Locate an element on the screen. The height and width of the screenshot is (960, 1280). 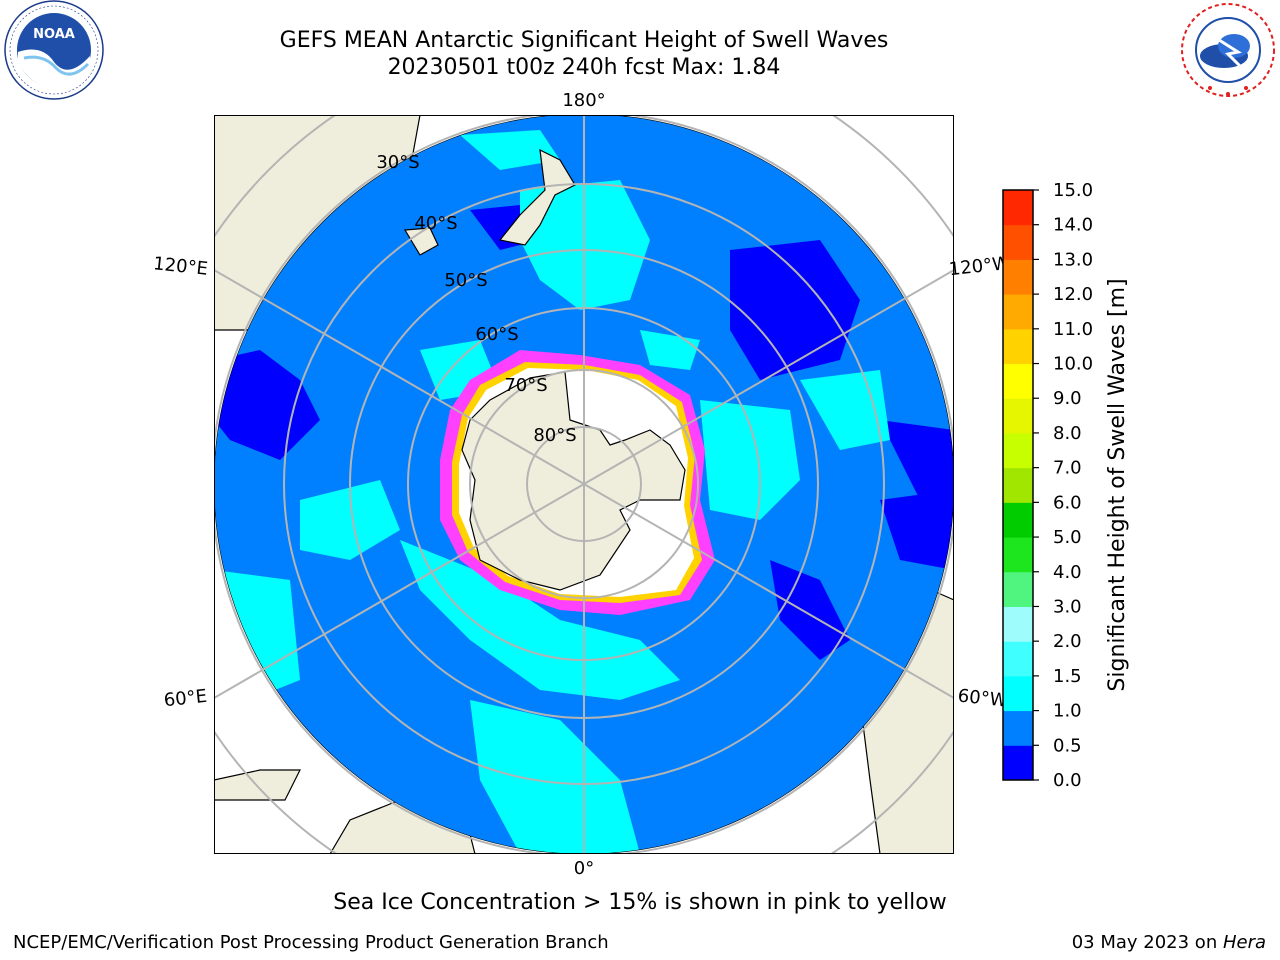
colorbar-tick-label: 9.0 is located at coordinates (1067, 398).